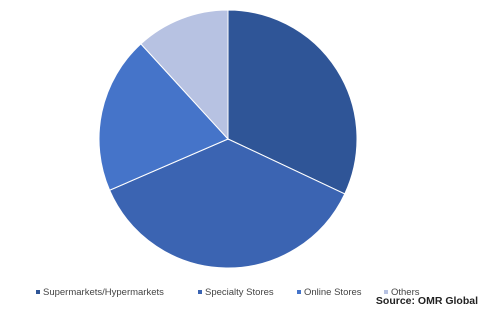  Describe the element at coordinates (103, 292) in the screenshot. I see `legend-label: Supermarkets/Hypermarkets` at that location.